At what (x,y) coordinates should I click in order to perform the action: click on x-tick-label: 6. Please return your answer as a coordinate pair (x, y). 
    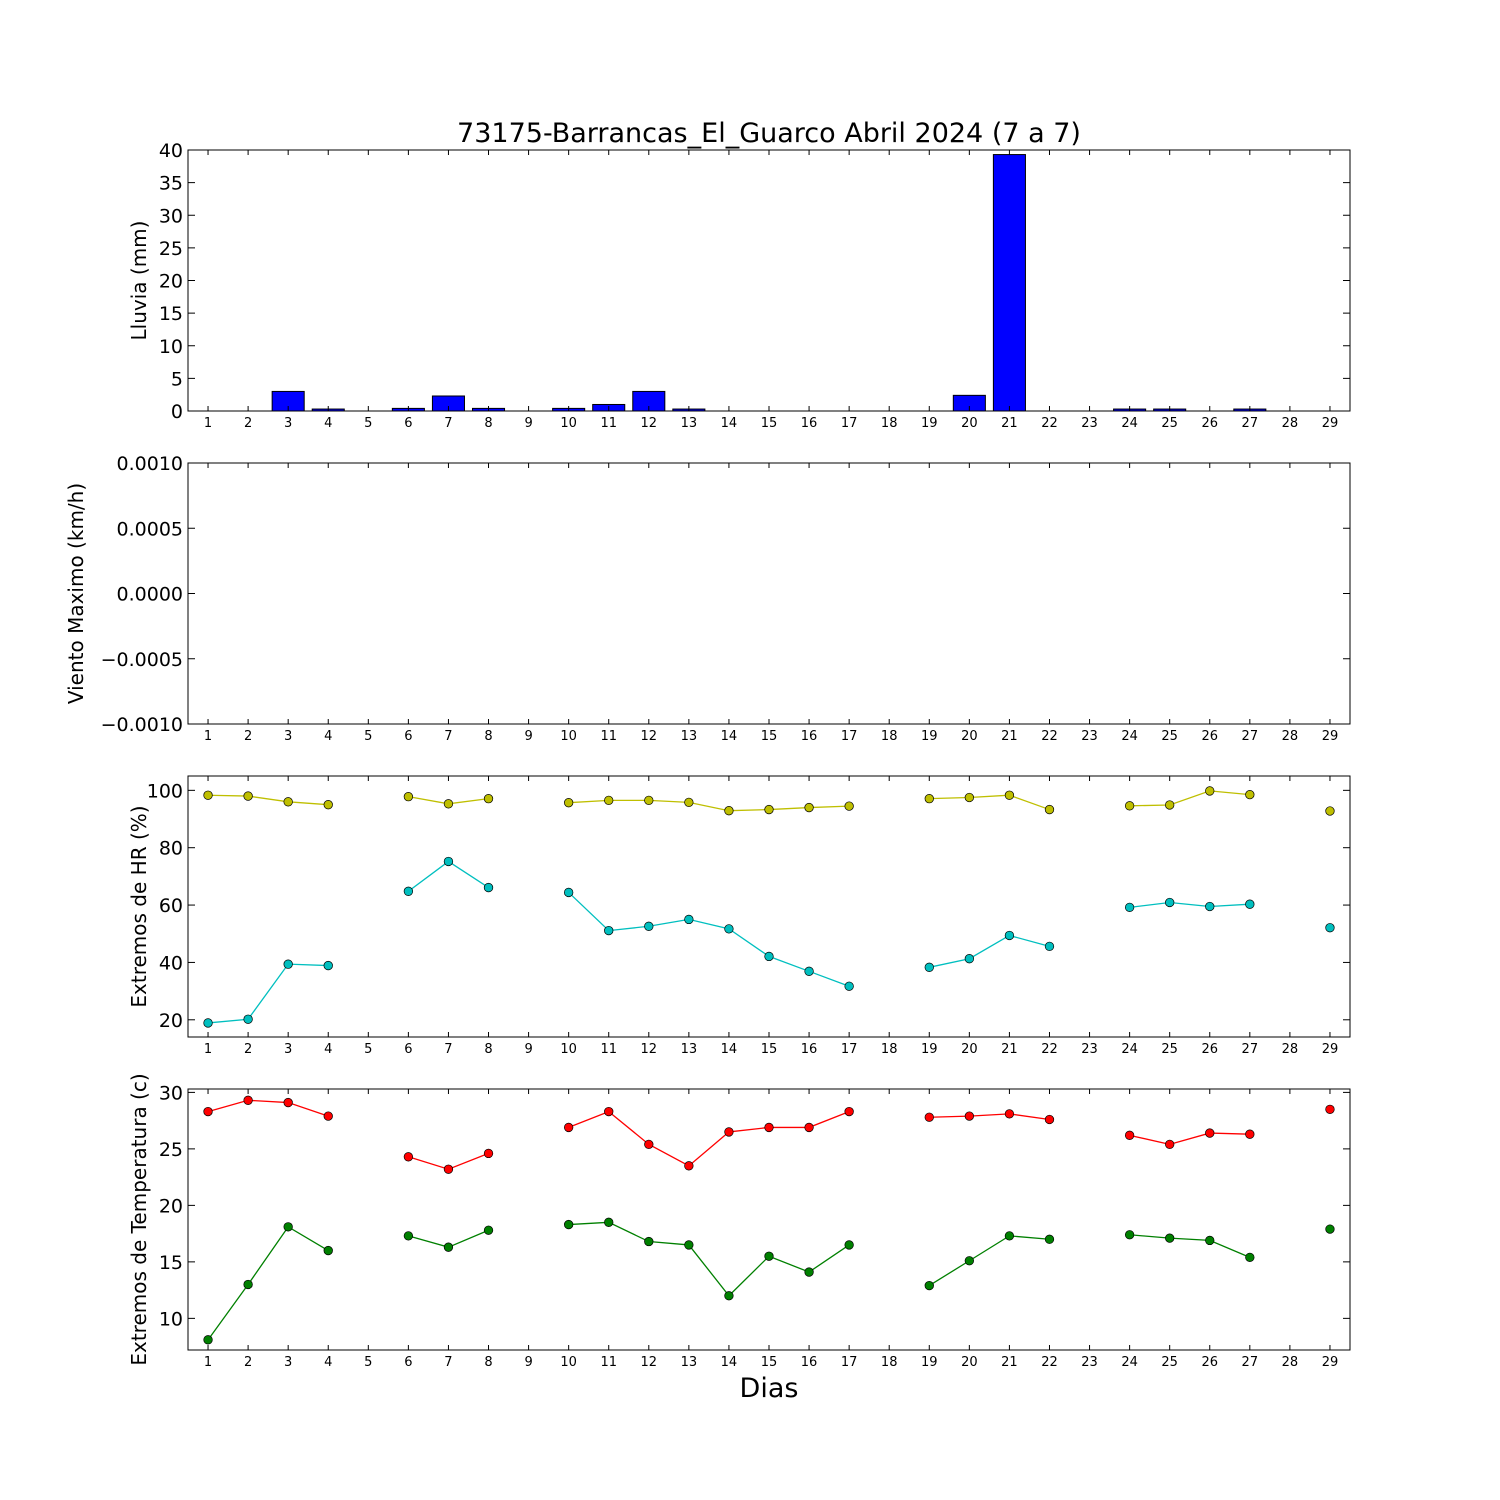
    Looking at the image, I should click on (408, 736).